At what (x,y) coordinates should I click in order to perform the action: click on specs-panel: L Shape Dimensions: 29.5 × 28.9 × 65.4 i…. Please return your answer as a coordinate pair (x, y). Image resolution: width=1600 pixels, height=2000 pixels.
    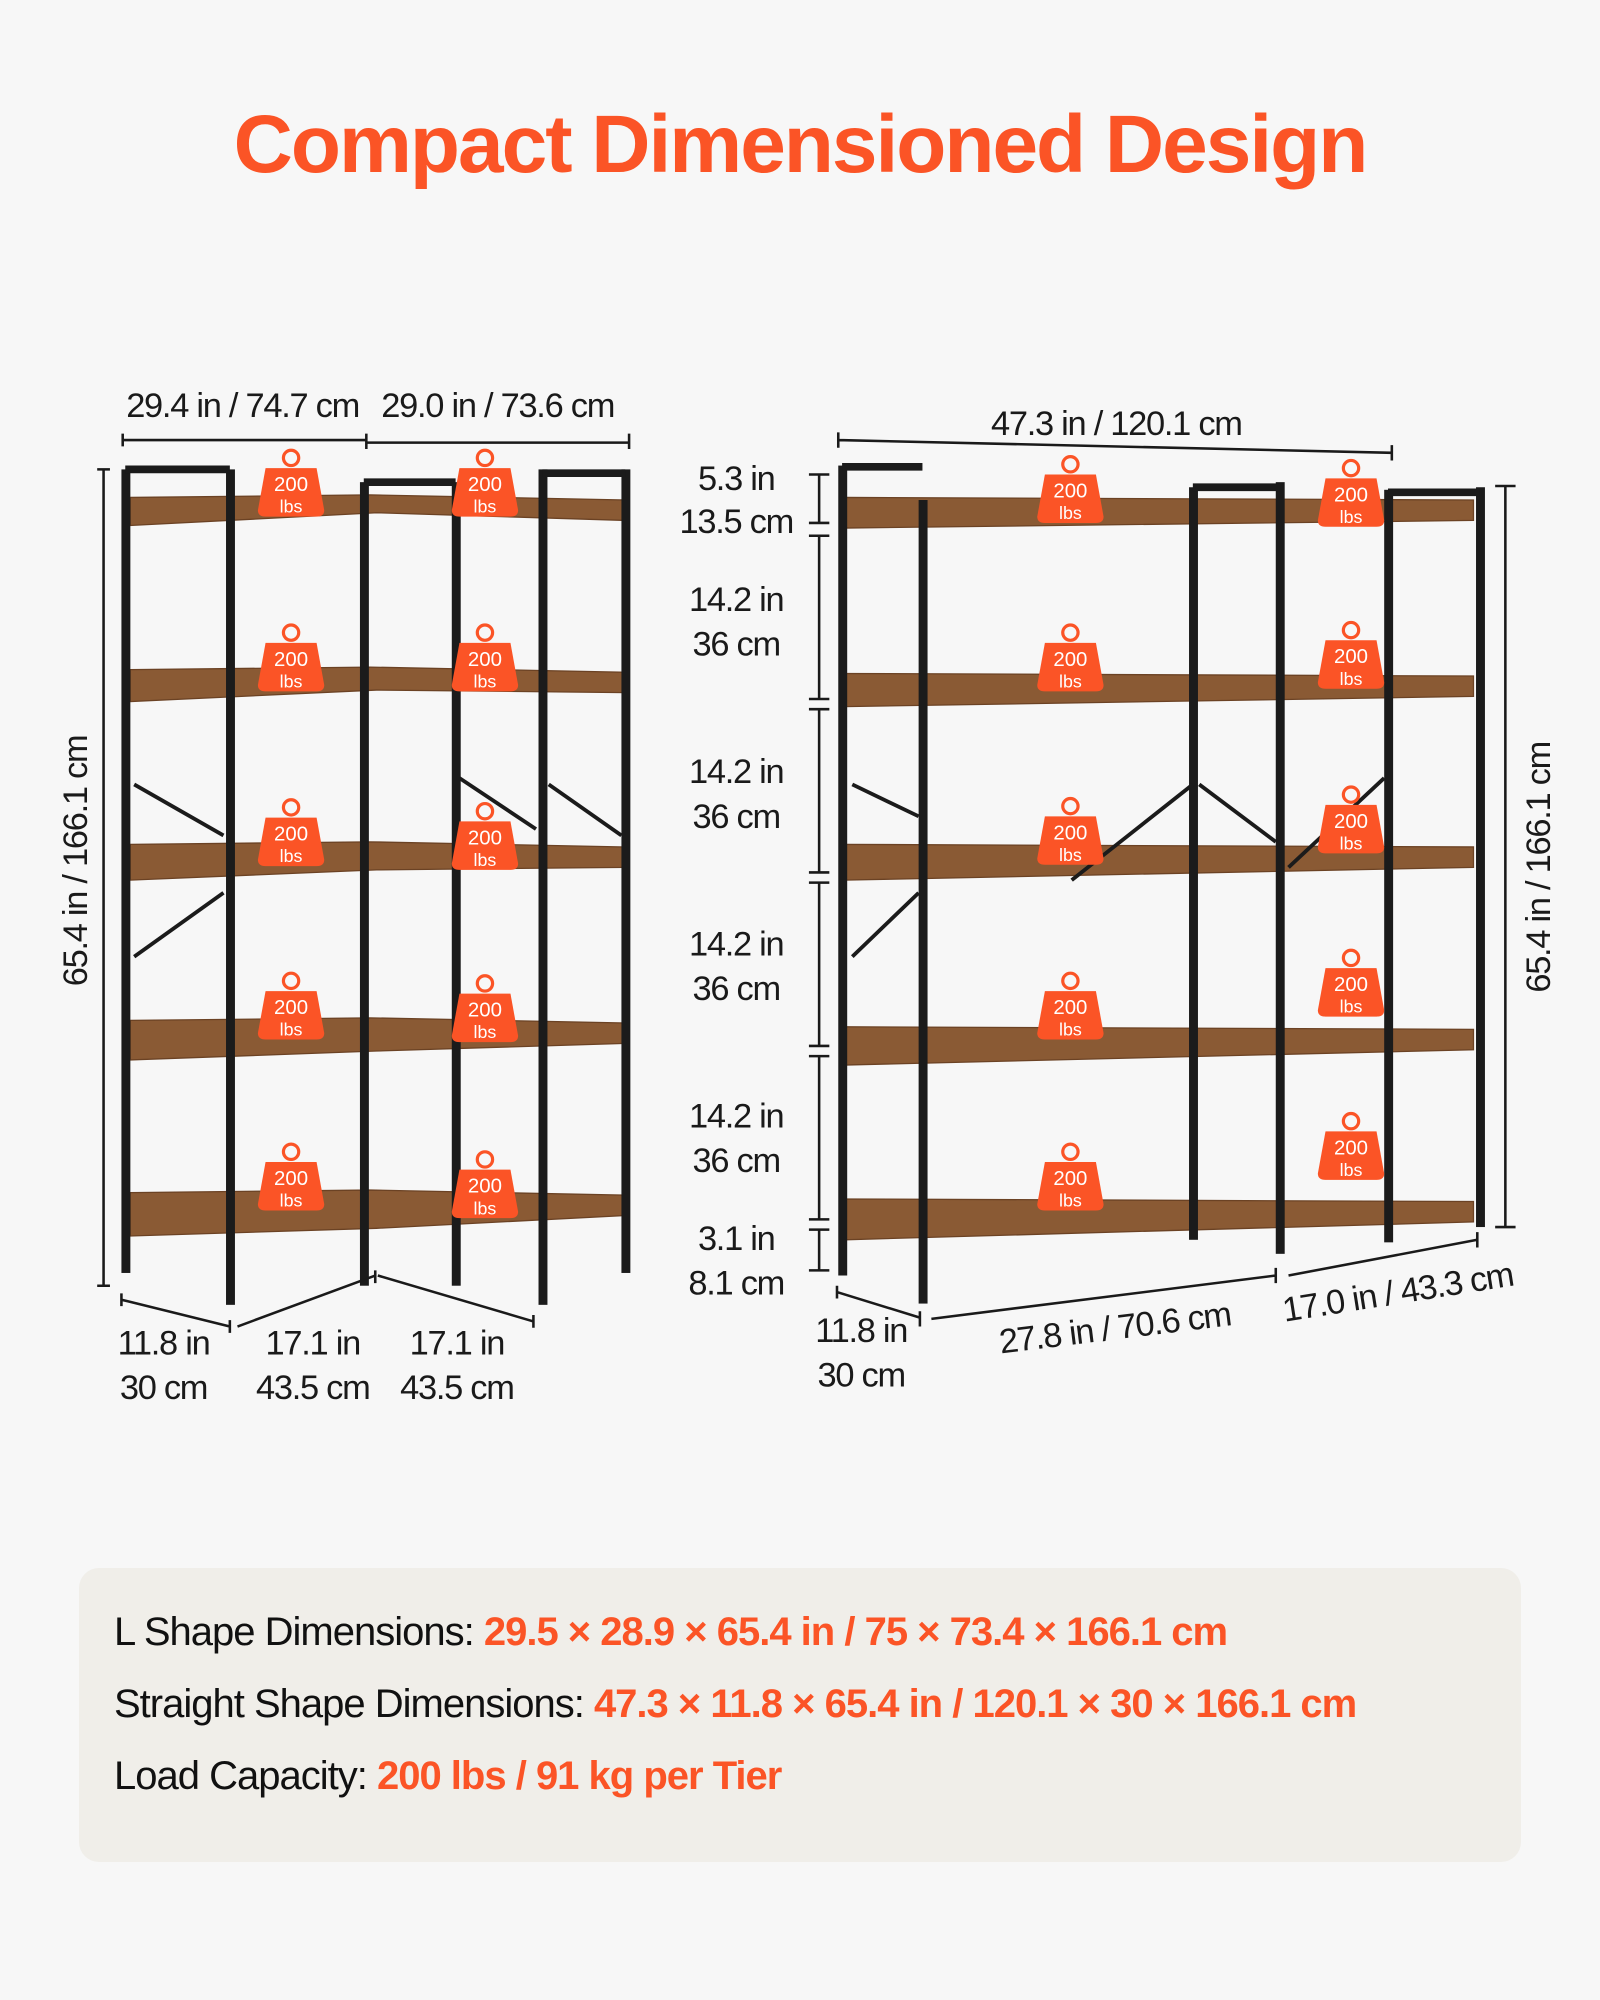
    Looking at the image, I should click on (800, 1715).